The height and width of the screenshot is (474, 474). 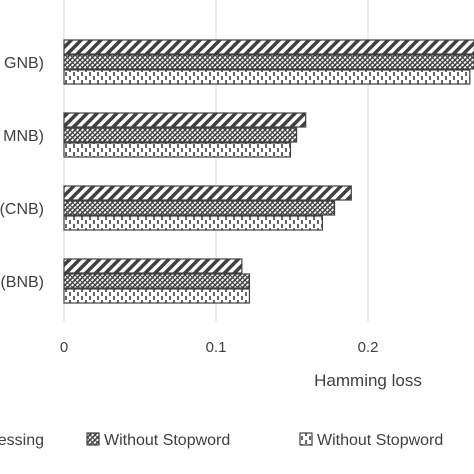 I want to click on category-labels: GNB) MNB) (CNB) (BNB), so click(x=22, y=173).